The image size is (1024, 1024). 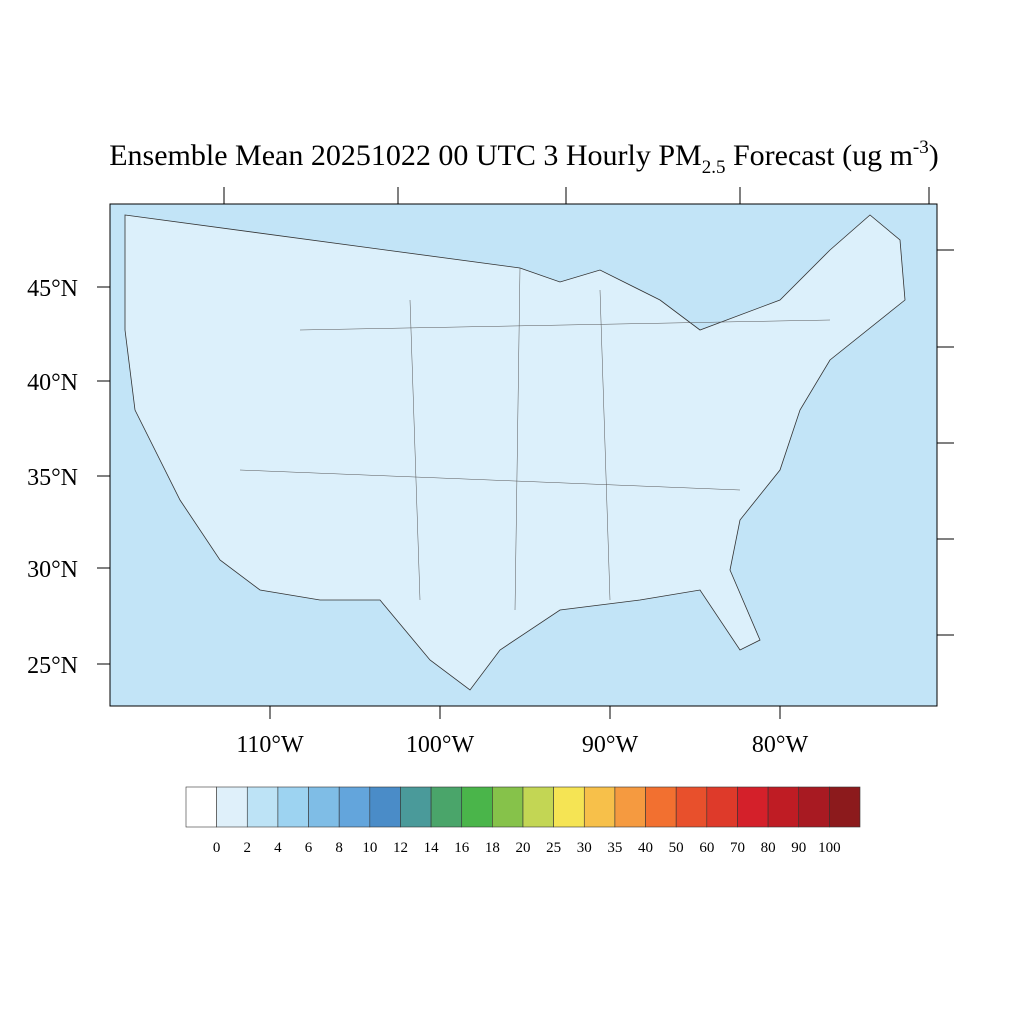 I want to click on colorbar-label: 80, so click(x=768, y=848).